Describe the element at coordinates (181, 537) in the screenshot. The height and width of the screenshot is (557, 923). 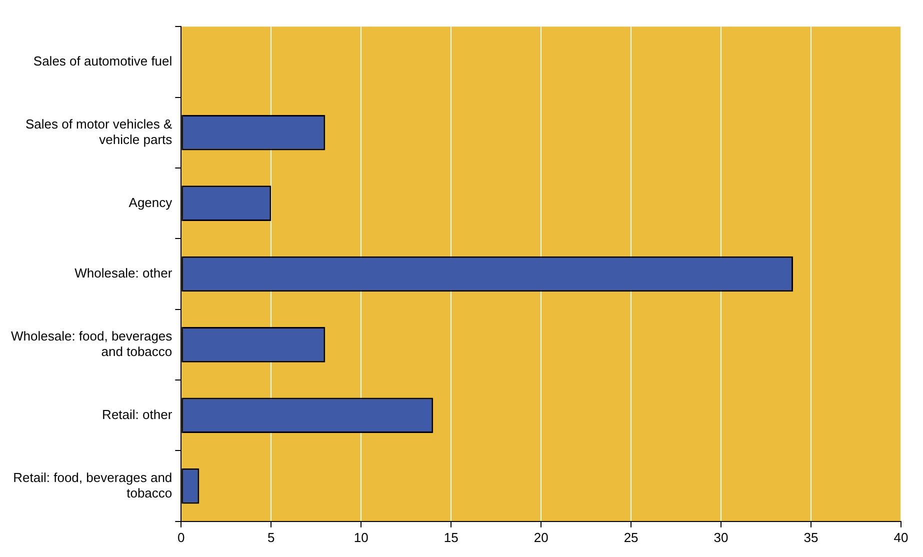
I see `x-tick-label: 0` at that location.